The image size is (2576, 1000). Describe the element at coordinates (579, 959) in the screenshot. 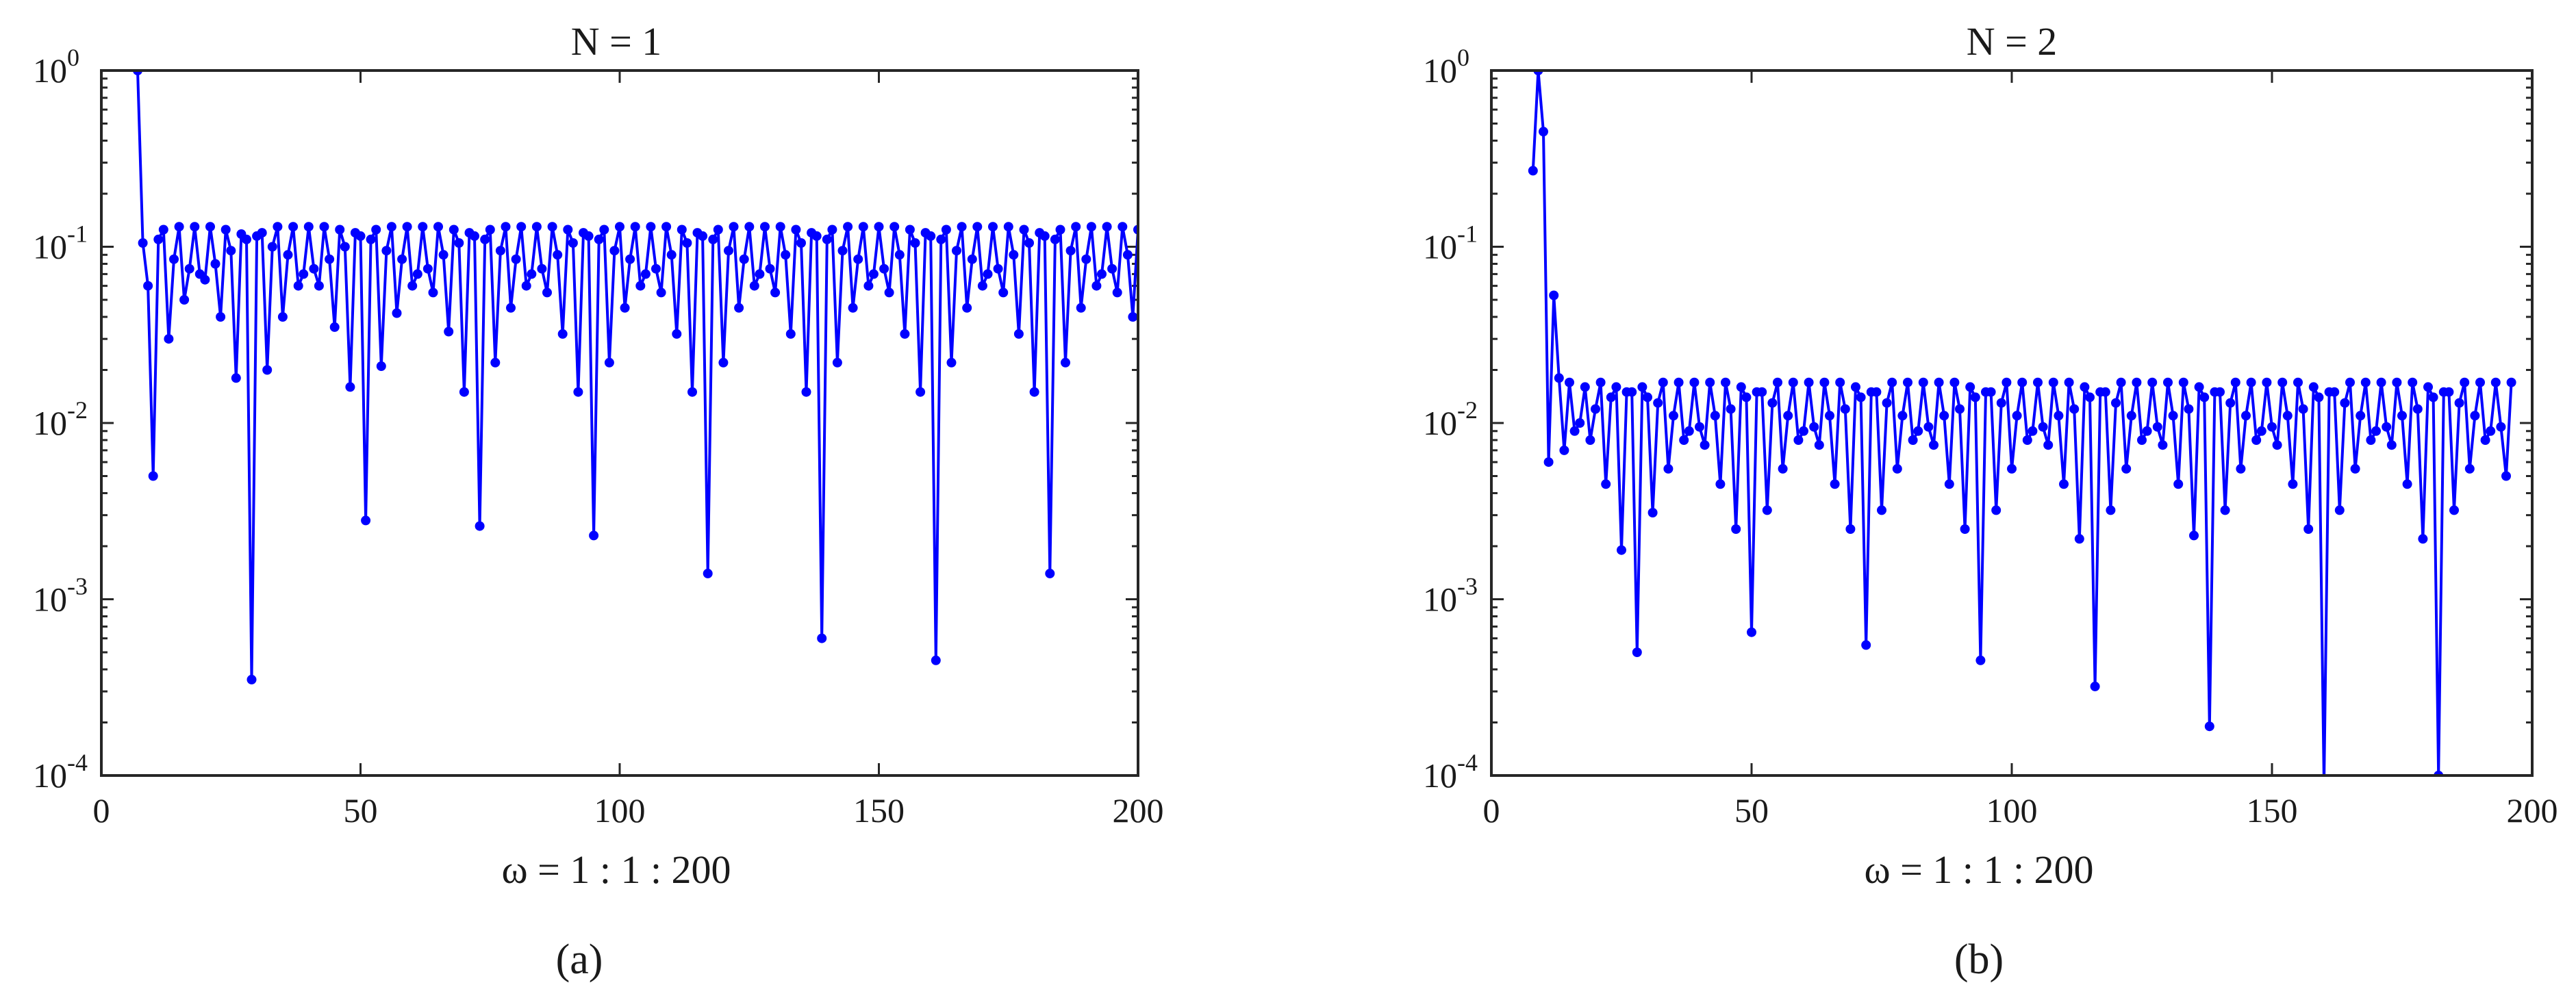

I see `panel-label: (a)` at that location.